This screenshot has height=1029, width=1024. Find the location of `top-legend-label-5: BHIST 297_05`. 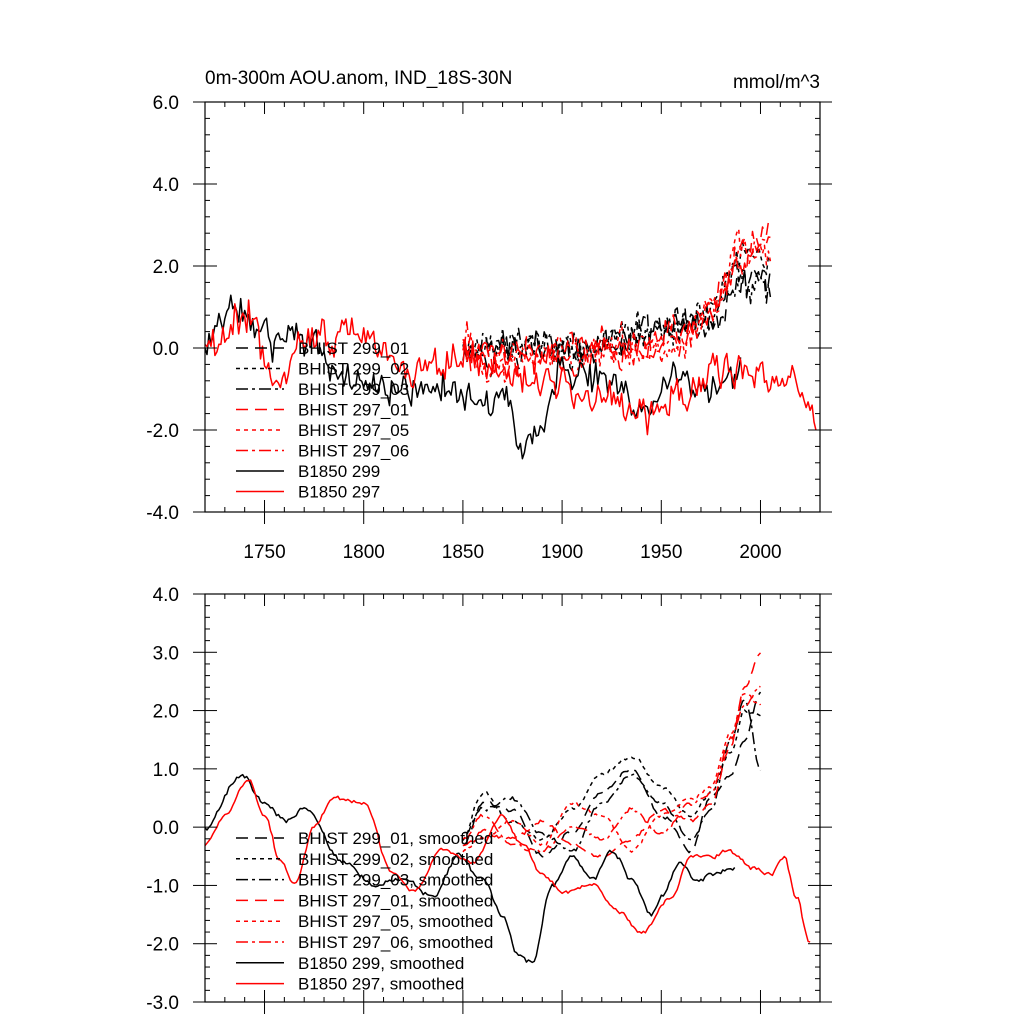

top-legend-label-5: BHIST 297_05 is located at coordinates (353, 430).